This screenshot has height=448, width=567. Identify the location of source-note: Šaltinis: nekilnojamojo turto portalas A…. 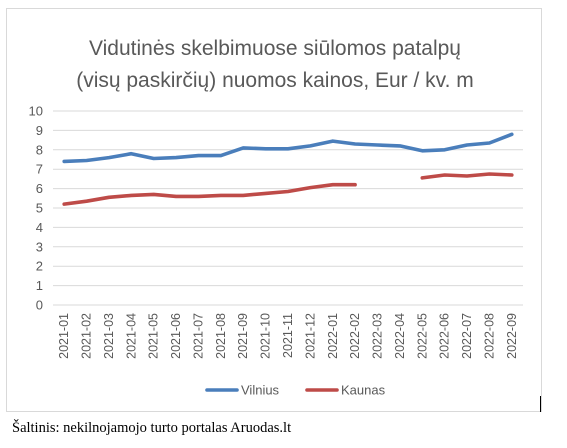
(152, 428).